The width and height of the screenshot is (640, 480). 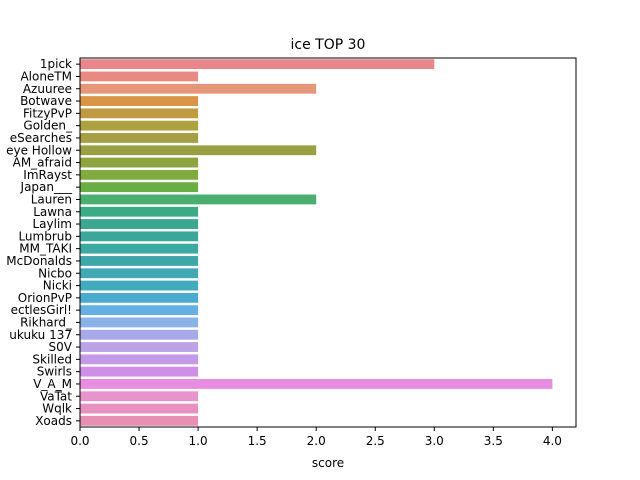 What do you see at coordinates (47, 175) in the screenshot?
I see `y-tick-label: ImRayst` at bounding box center [47, 175].